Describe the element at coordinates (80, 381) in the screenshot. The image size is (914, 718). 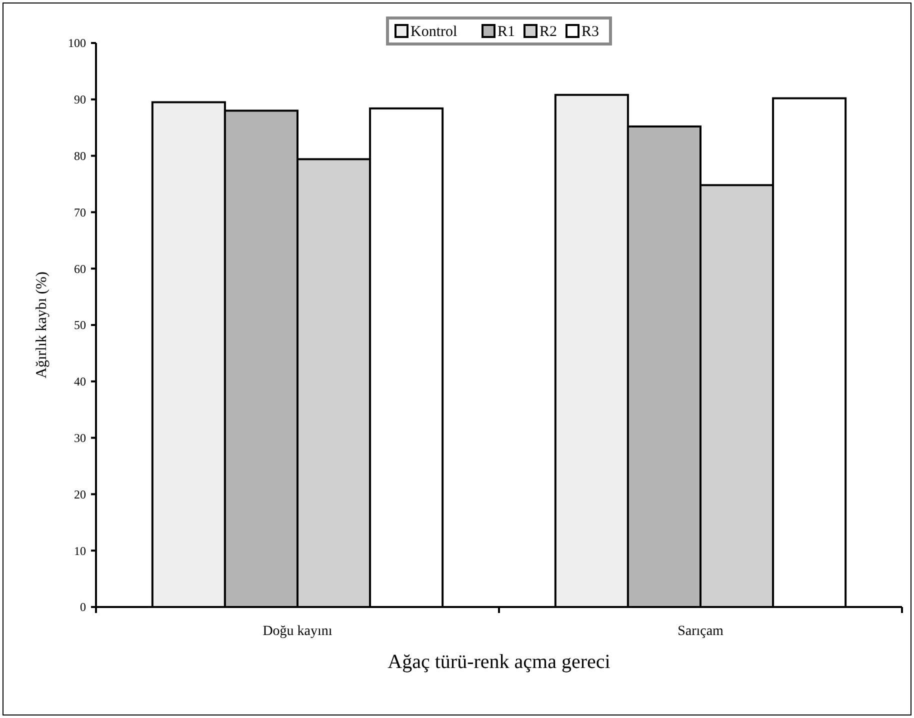
I see `y-tick-label: 40` at that location.